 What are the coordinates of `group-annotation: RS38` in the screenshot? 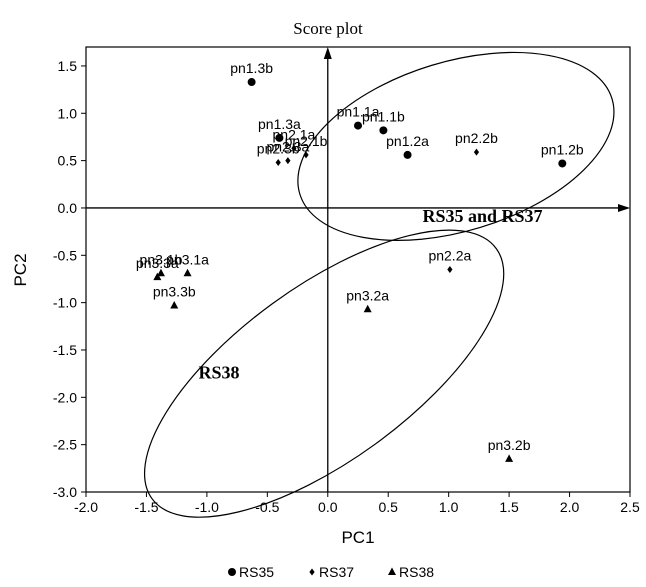 It's located at (218, 372).